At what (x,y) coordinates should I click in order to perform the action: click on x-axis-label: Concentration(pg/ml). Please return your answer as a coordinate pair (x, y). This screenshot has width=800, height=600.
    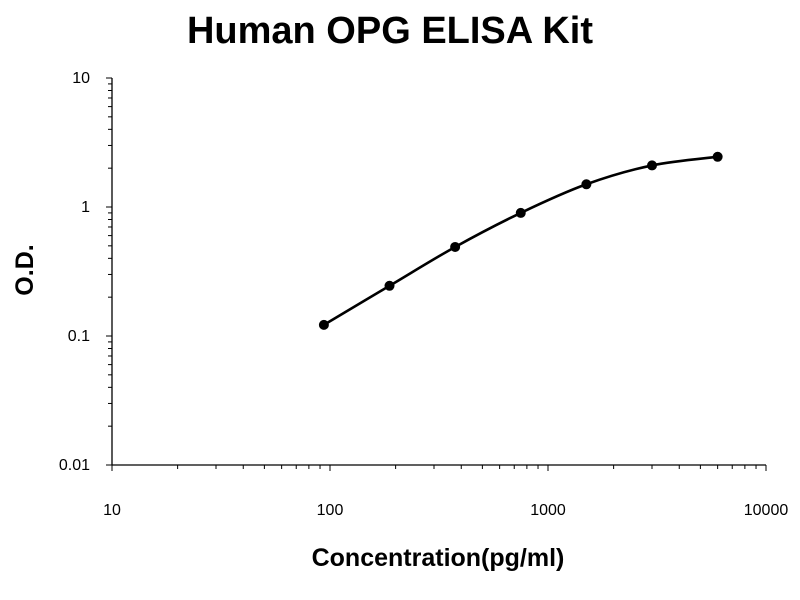
    Looking at the image, I should click on (438, 558).